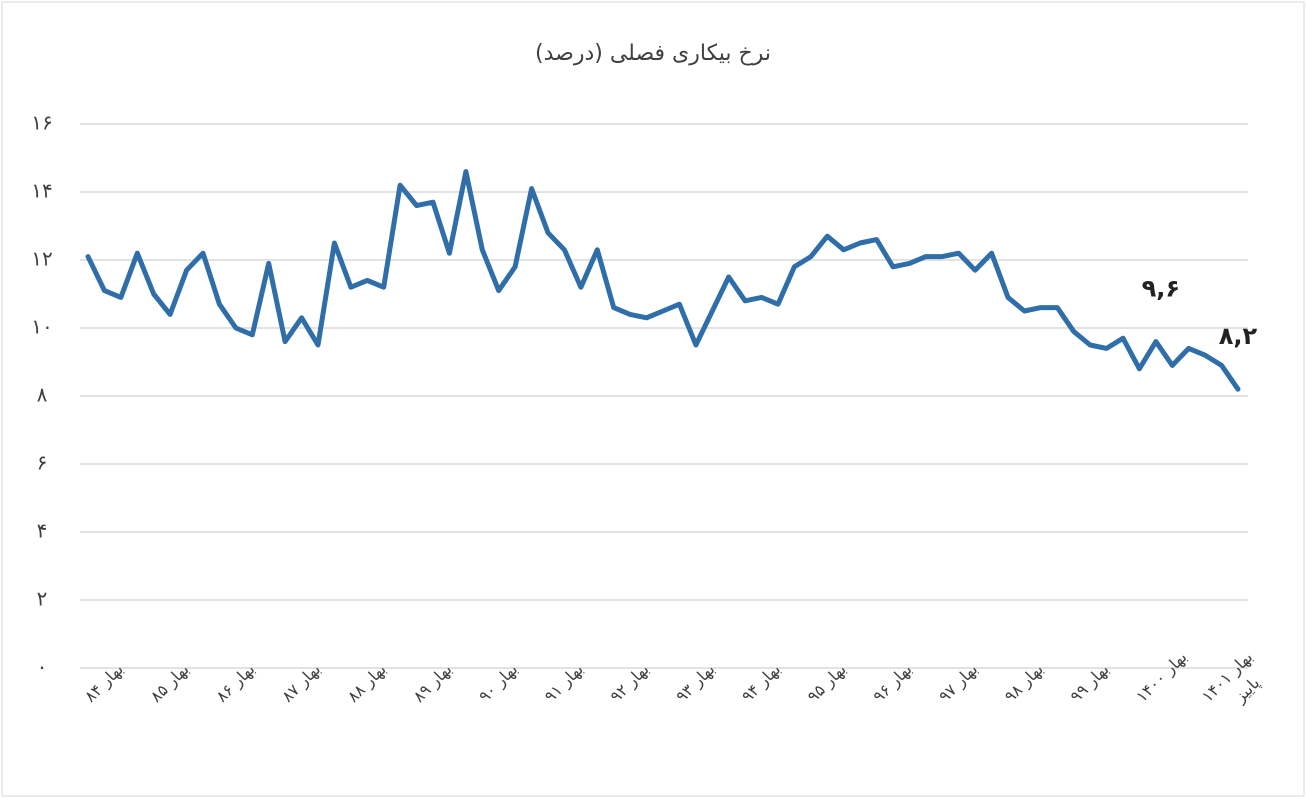 Image resolution: width=1306 pixels, height=798 pixels. I want to click on y-tick-label: ۱۰, so click(41, 327).